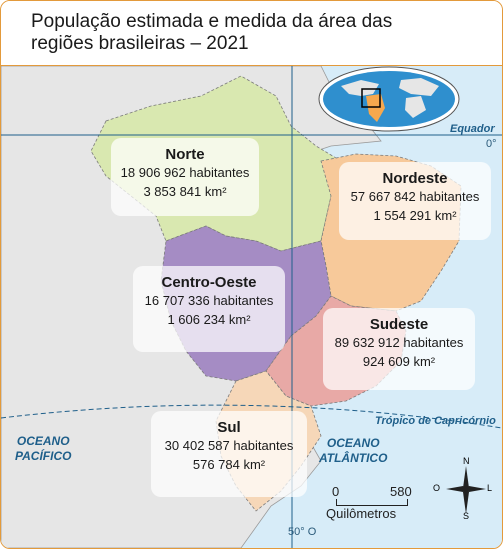  I want to click on world-inset, so click(389, 99).